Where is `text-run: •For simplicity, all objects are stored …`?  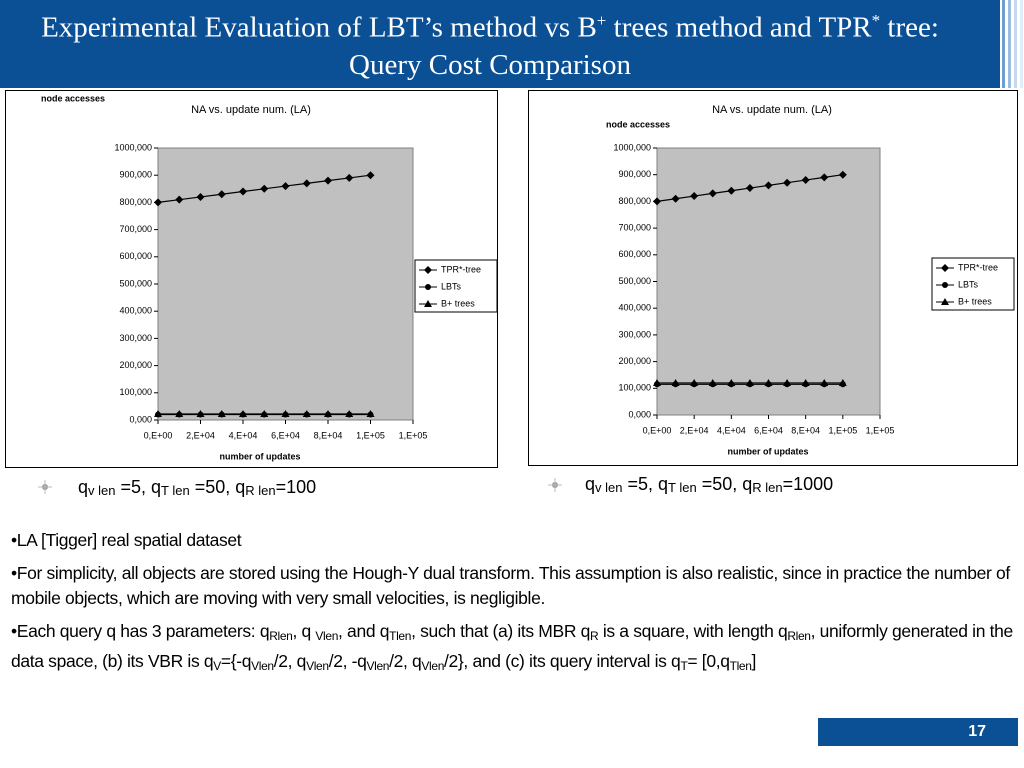
text-run: •For simplicity, all objects are stored … is located at coordinates (510, 585).